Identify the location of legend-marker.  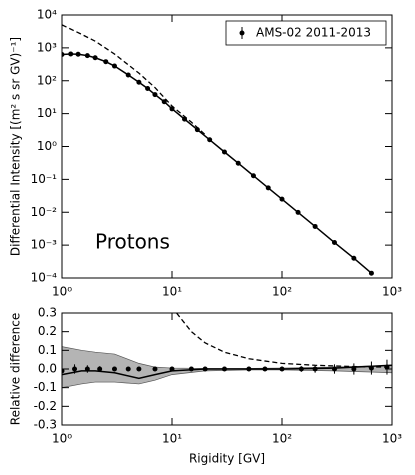
(242, 33).